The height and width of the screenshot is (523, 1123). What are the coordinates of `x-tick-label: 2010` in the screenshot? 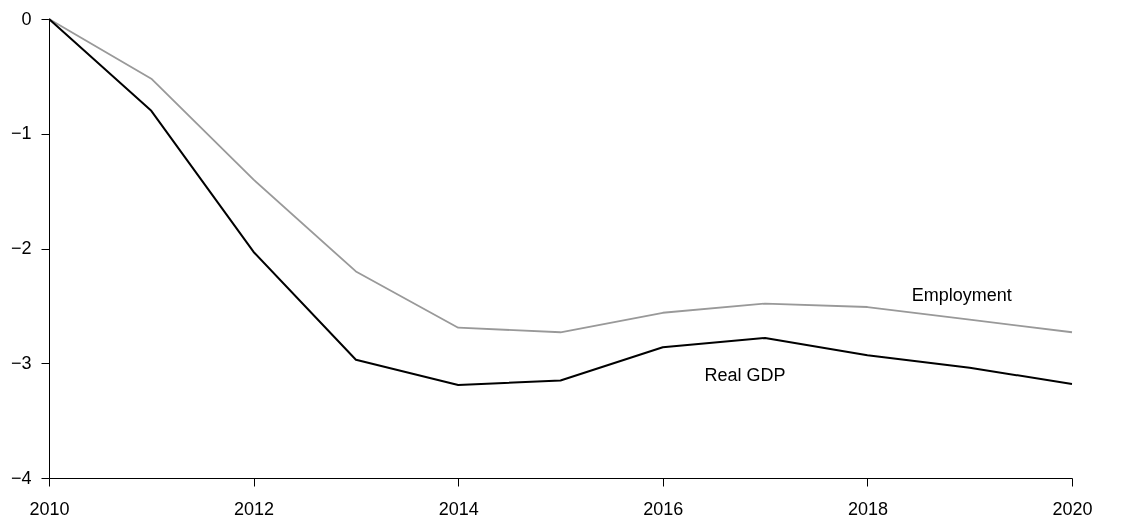 It's located at (49, 508).